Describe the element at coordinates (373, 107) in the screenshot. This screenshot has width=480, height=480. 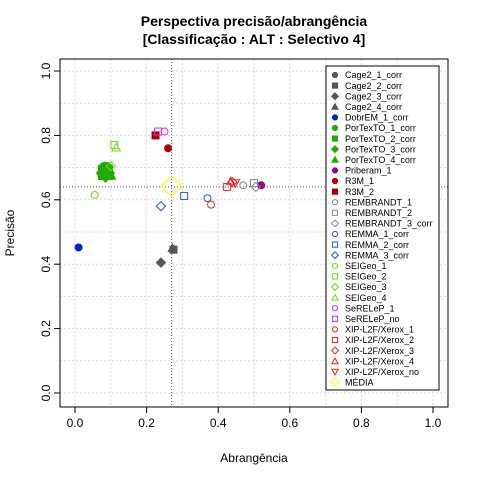
I see `legend-entry: Cage2_4_corr` at that location.